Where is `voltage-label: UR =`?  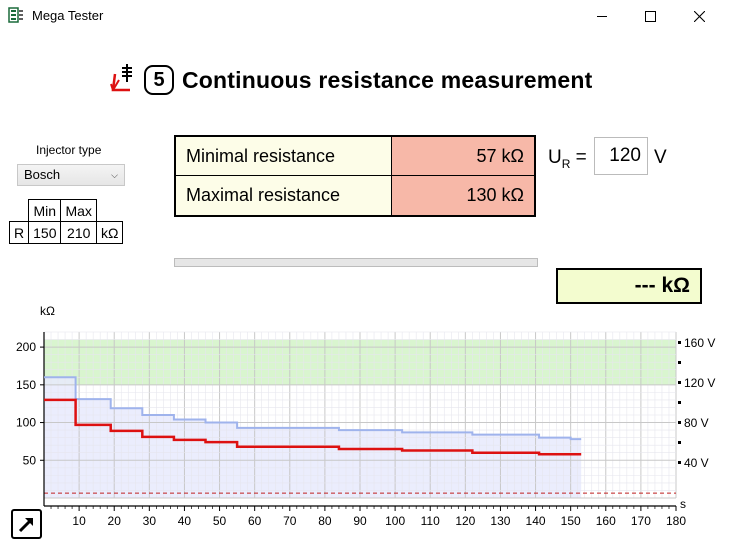 voltage-label: UR = is located at coordinates (567, 159).